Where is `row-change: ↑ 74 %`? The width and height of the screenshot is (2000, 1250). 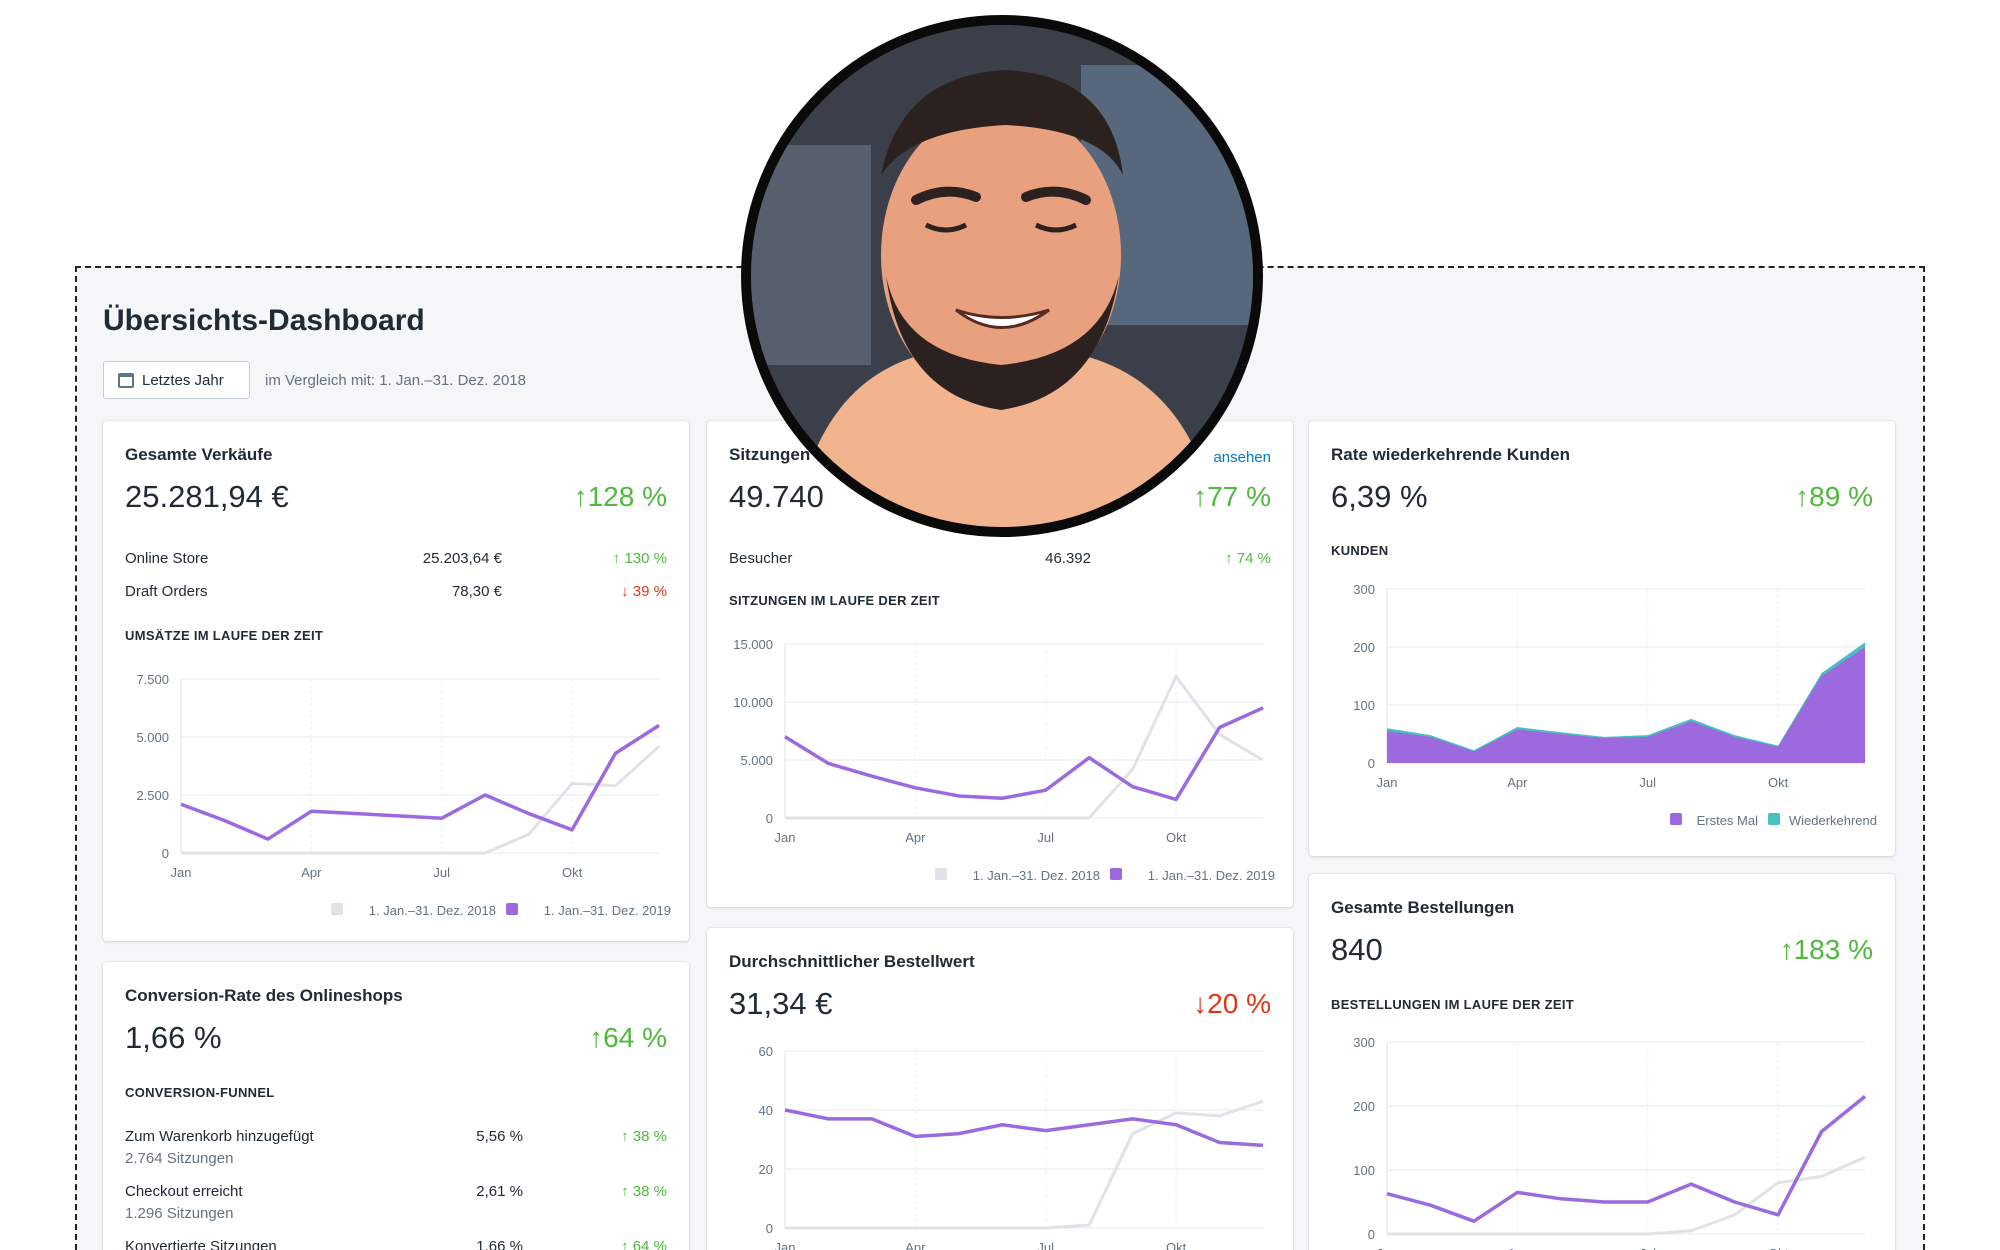 row-change: ↑ 74 % is located at coordinates (1248, 558).